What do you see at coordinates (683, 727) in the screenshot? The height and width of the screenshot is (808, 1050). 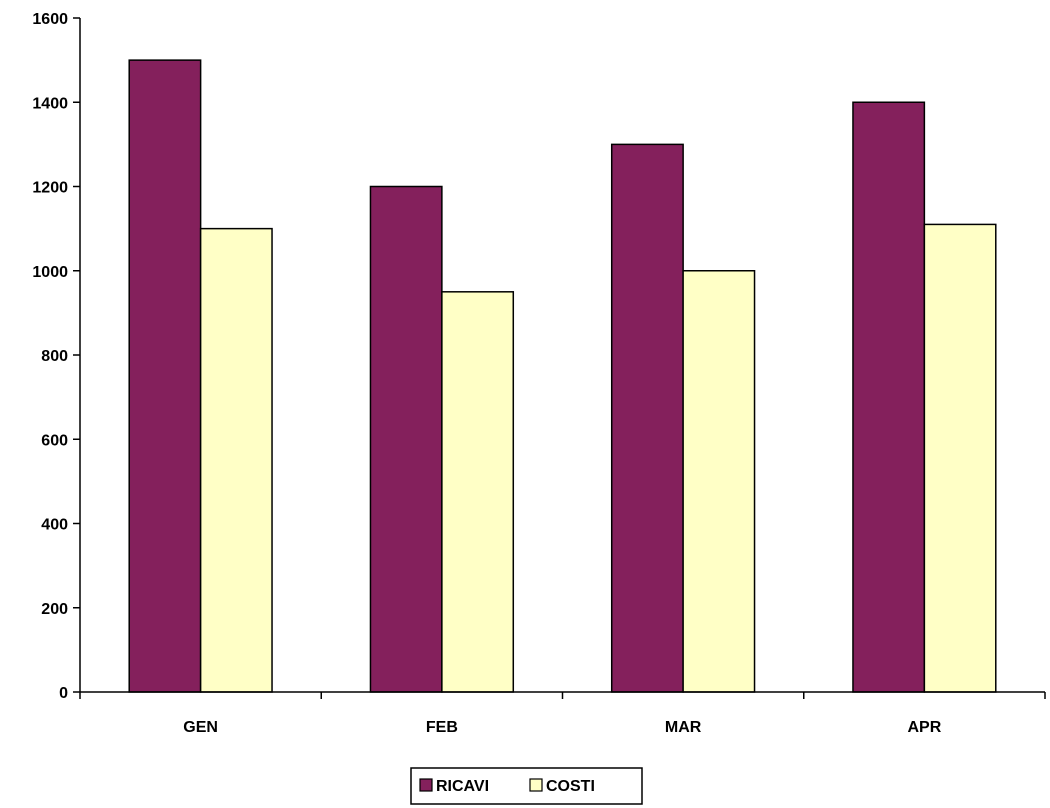 I see `x-tick-label: MAR` at bounding box center [683, 727].